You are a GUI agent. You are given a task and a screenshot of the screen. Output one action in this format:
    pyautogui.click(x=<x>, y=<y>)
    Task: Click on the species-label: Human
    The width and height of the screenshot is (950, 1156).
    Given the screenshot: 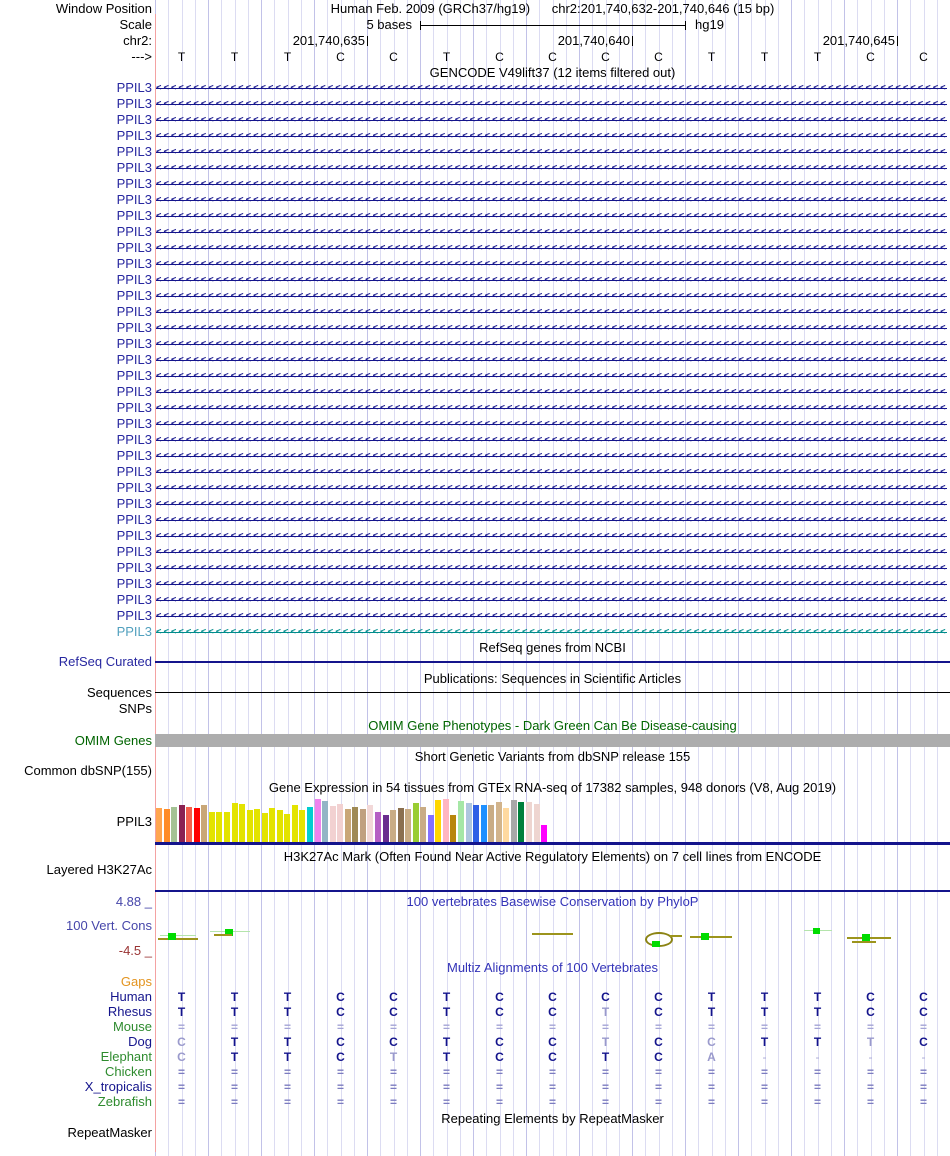 What is the action you would take?
    pyautogui.click(x=131, y=996)
    